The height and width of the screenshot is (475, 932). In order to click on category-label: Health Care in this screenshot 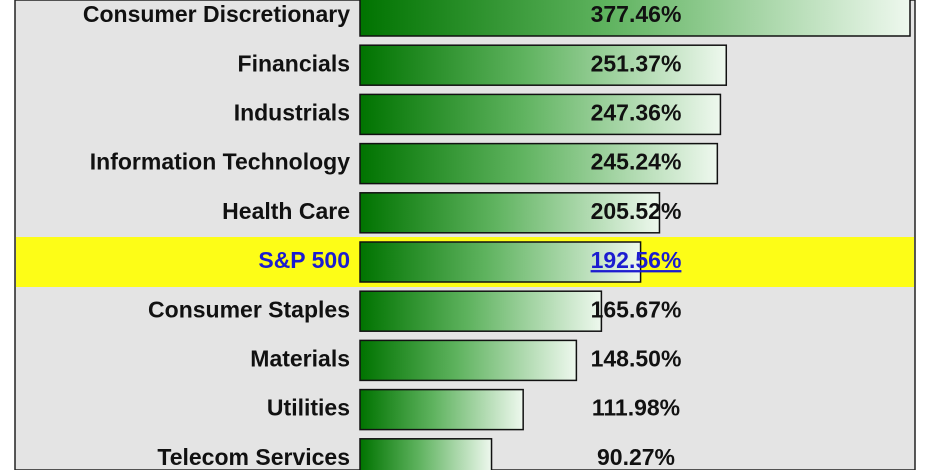, I will do `click(286, 211)`.